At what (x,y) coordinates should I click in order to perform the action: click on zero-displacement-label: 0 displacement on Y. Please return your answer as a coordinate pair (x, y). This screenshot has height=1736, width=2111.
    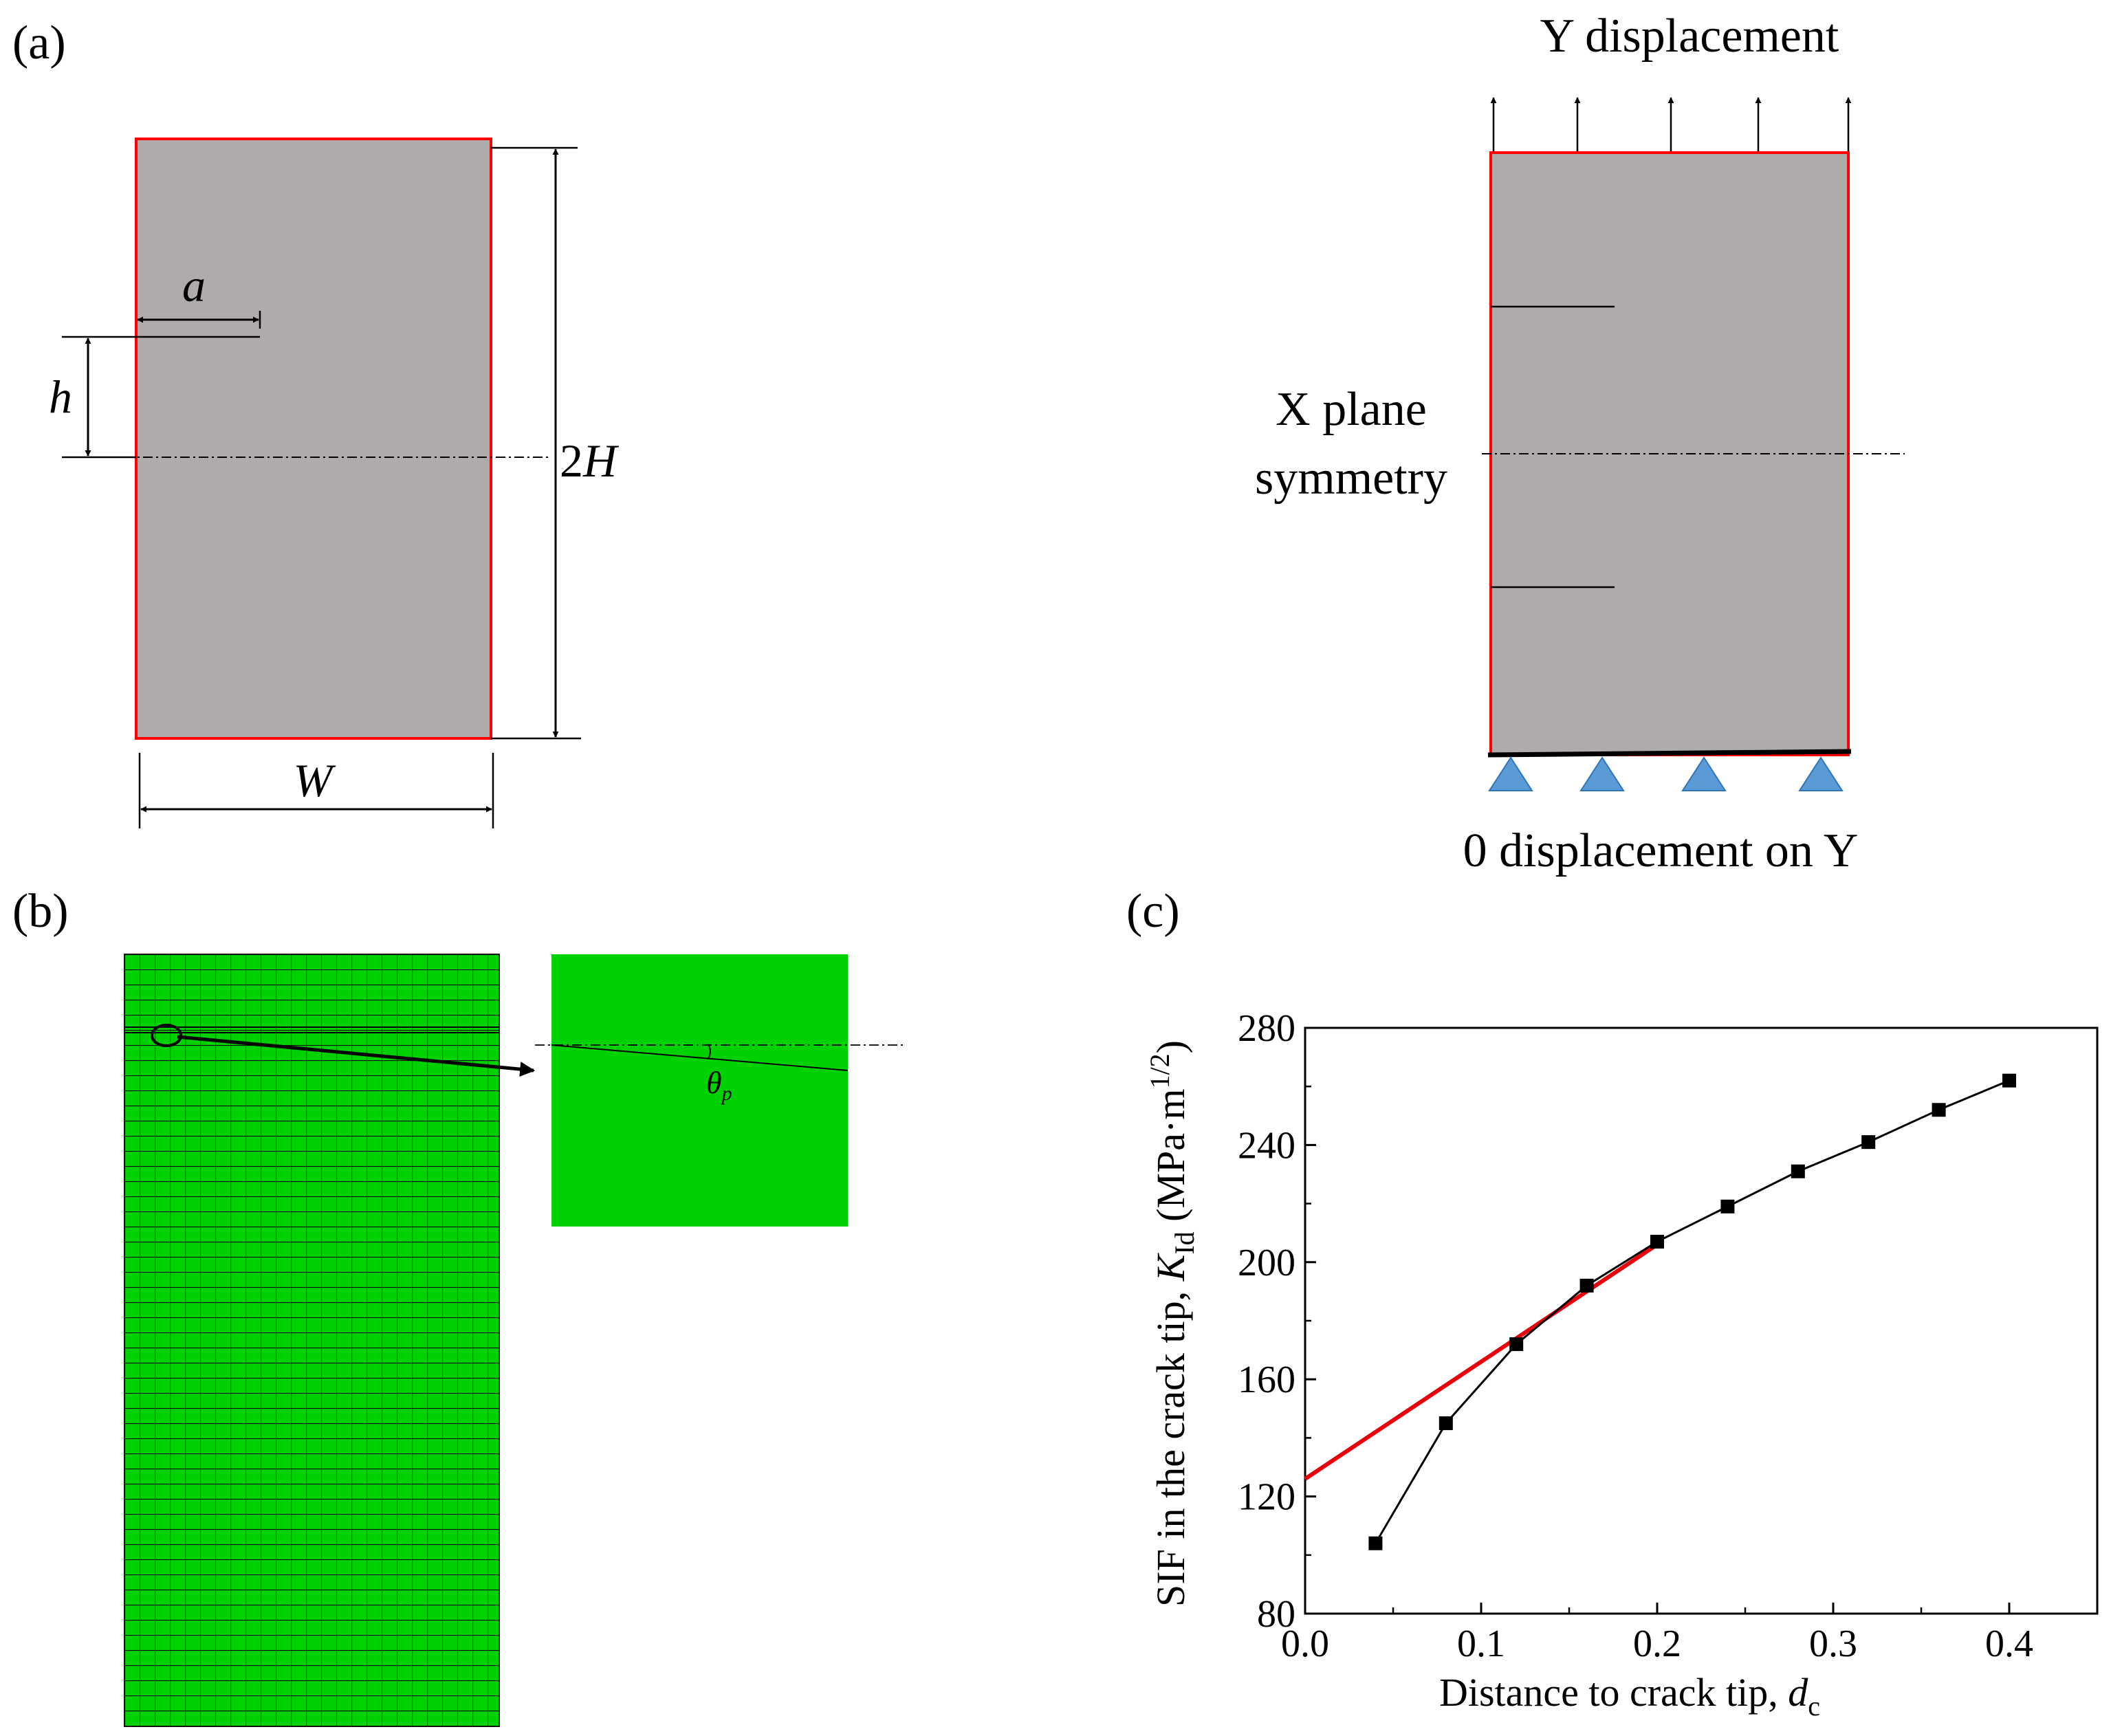
    Looking at the image, I should click on (1661, 850).